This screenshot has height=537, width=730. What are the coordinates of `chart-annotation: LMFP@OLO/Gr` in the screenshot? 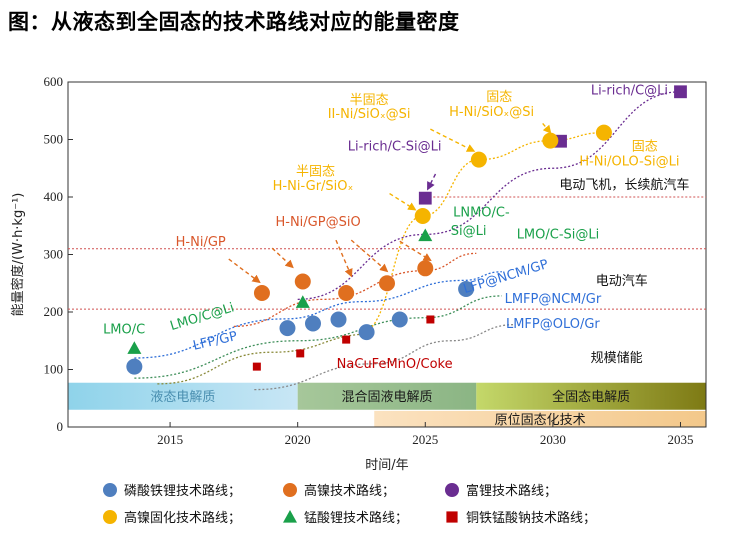 It's located at (553, 324).